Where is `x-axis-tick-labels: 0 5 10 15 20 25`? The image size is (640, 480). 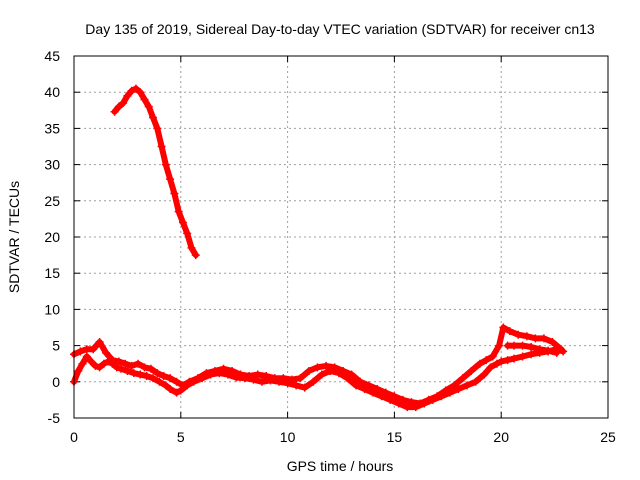 x-axis-tick-labels: 0 5 10 15 20 25 is located at coordinates (343, 437).